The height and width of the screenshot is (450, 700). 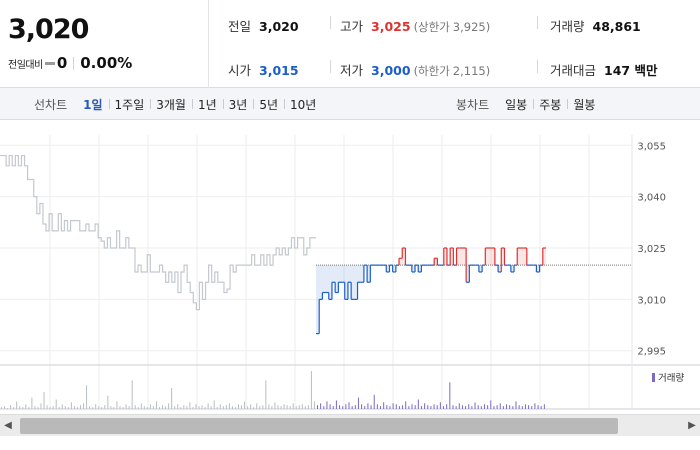 What do you see at coordinates (671, 378) in the screenshot?
I see `volume-legend-label: 거래량` at bounding box center [671, 378].